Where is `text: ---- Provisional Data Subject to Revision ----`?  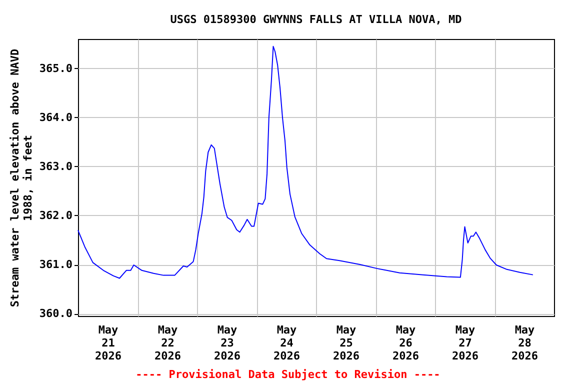 text: ---- Provisional Data Subject to Revision ---- is located at coordinates (288, 374).